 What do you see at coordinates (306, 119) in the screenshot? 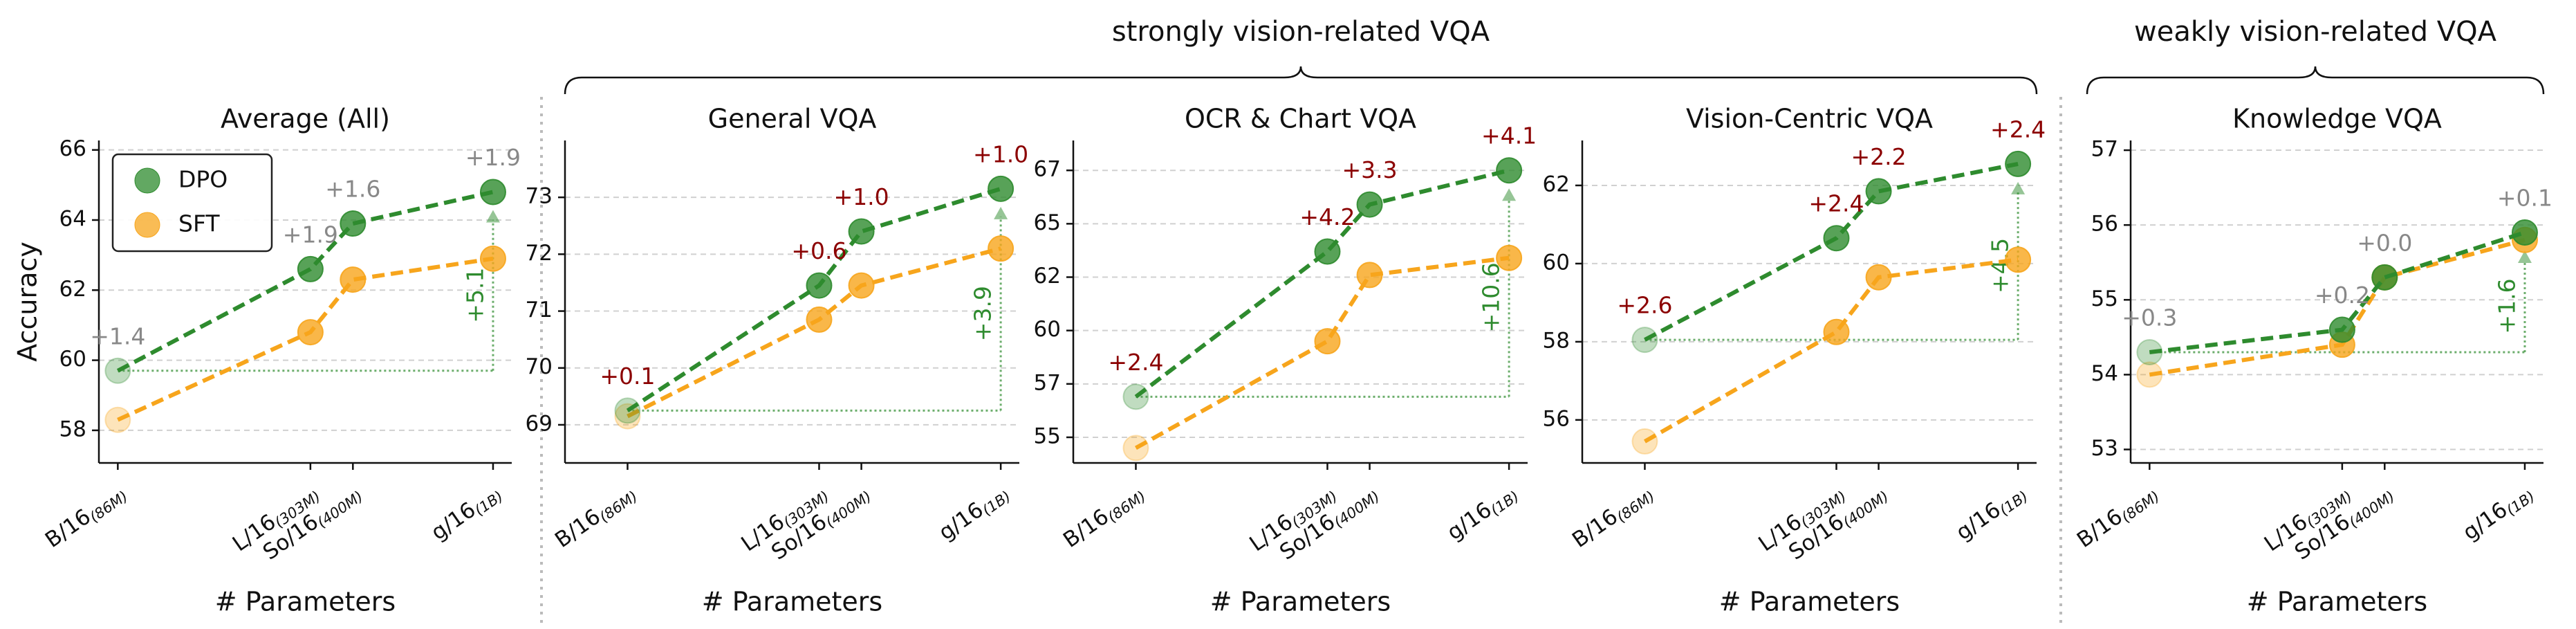
I see `panel-title: Average (All)` at bounding box center [306, 119].